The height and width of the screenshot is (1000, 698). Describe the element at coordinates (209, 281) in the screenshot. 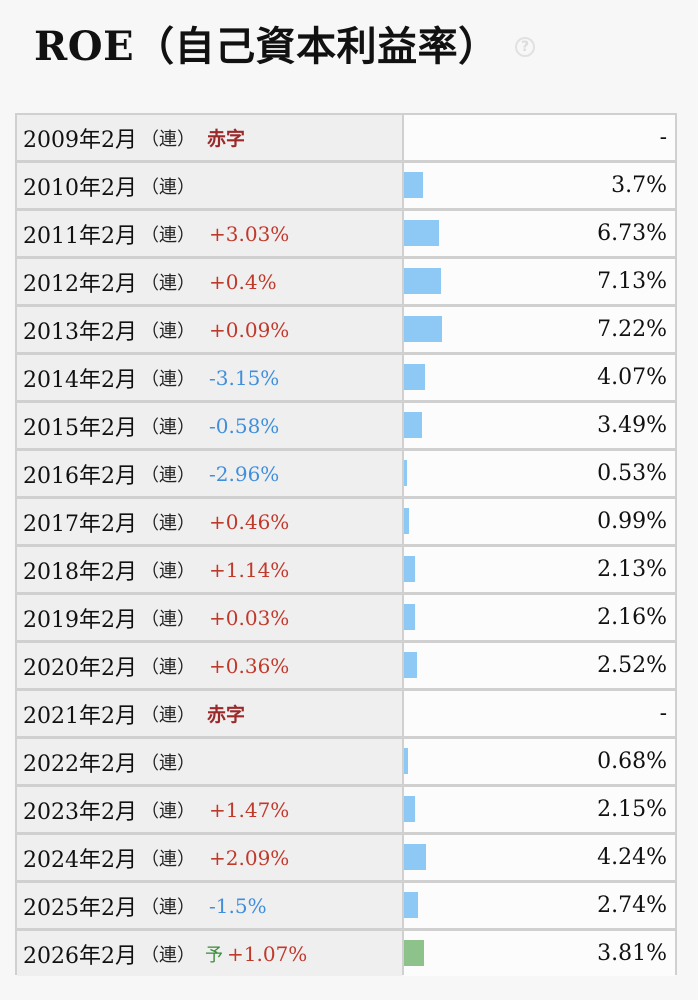

I see `period-cell: 2012年2月 （連） +0.4%` at that location.